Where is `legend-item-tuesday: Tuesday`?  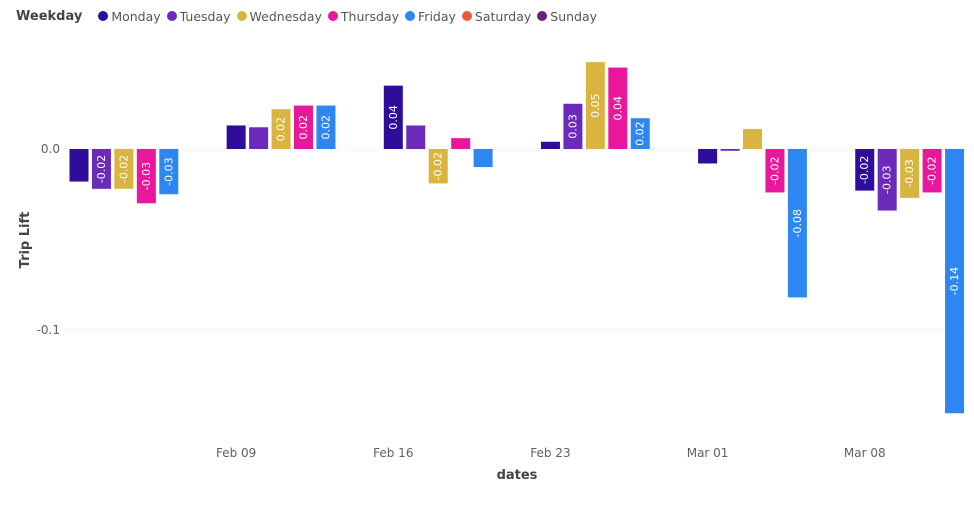 legend-item-tuesday: Tuesday is located at coordinates (198, 16).